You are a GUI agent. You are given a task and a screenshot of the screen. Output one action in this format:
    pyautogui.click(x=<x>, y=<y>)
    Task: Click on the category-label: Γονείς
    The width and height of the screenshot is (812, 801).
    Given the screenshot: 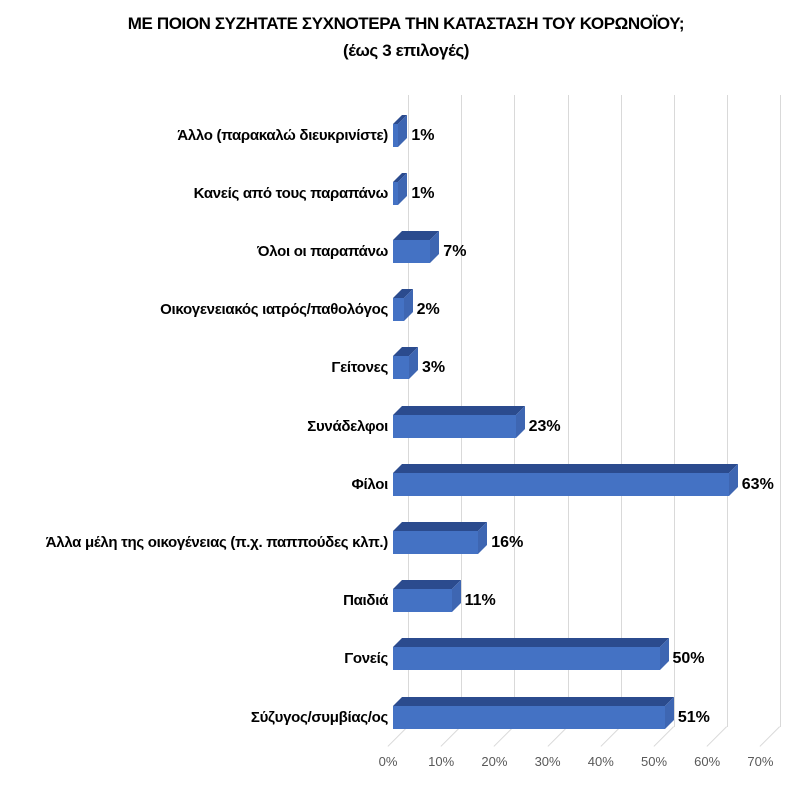 What is the action you would take?
    pyautogui.click(x=366, y=659)
    